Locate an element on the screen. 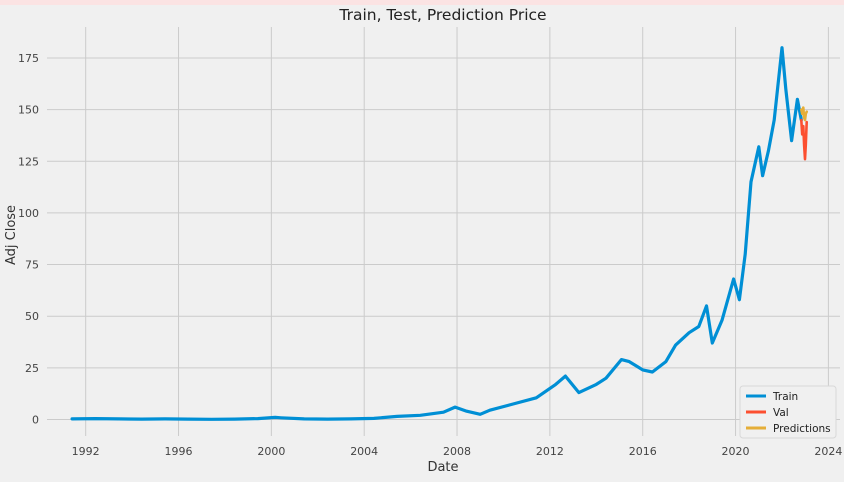 This screenshot has height=482, width=844. legend-label-val: Val is located at coordinates (781, 413).